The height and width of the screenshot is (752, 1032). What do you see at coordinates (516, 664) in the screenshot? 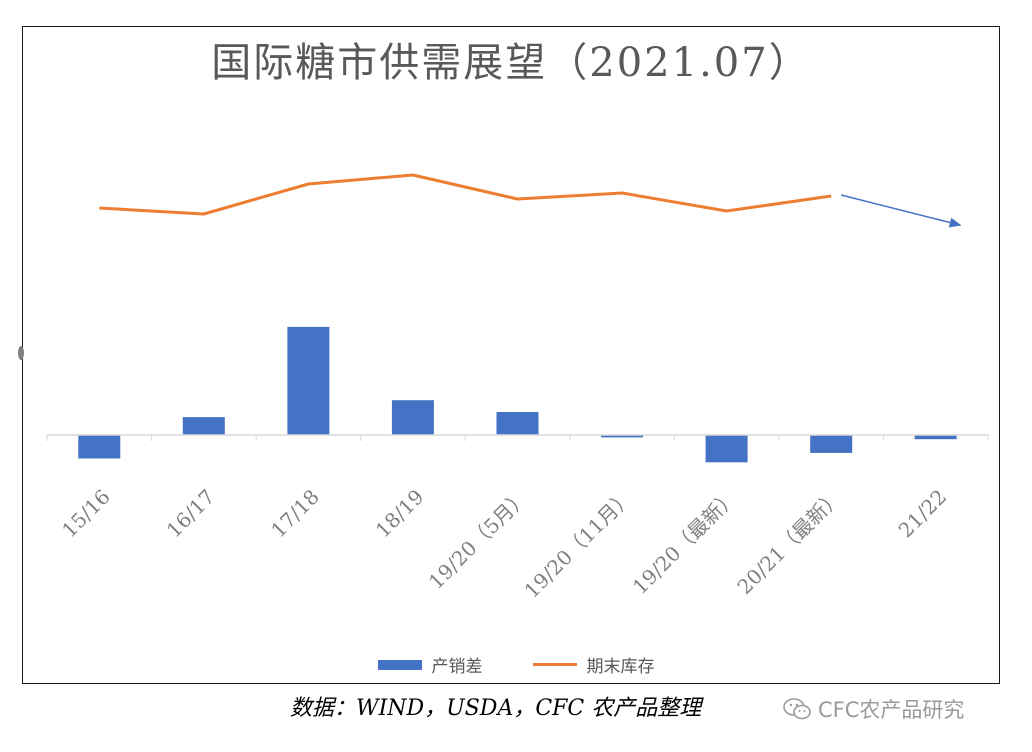
I see `legend: 产销差 期末库存` at bounding box center [516, 664].